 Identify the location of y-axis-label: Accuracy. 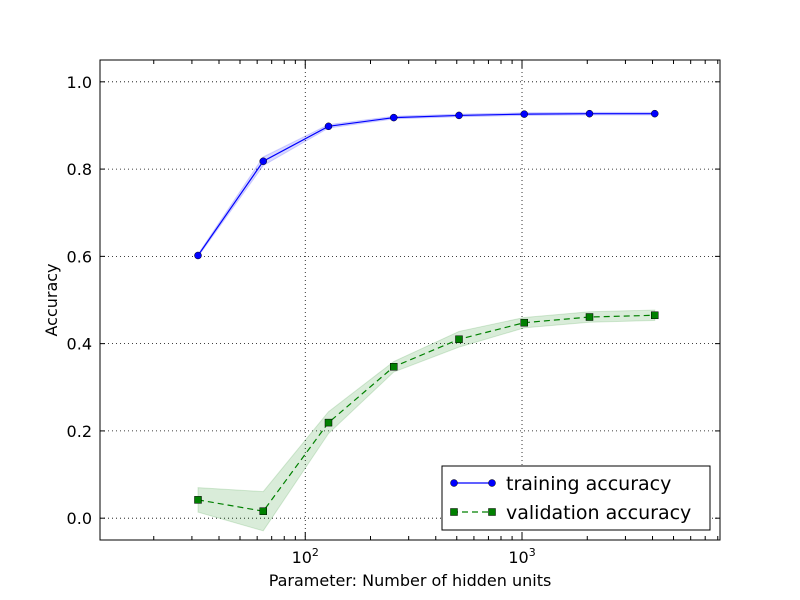
(51, 299).